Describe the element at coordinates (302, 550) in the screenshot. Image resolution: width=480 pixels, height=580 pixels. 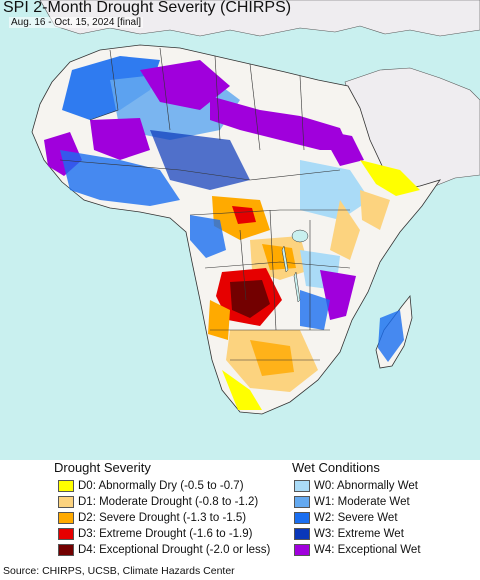
I see `legend-swatch-w4` at that location.